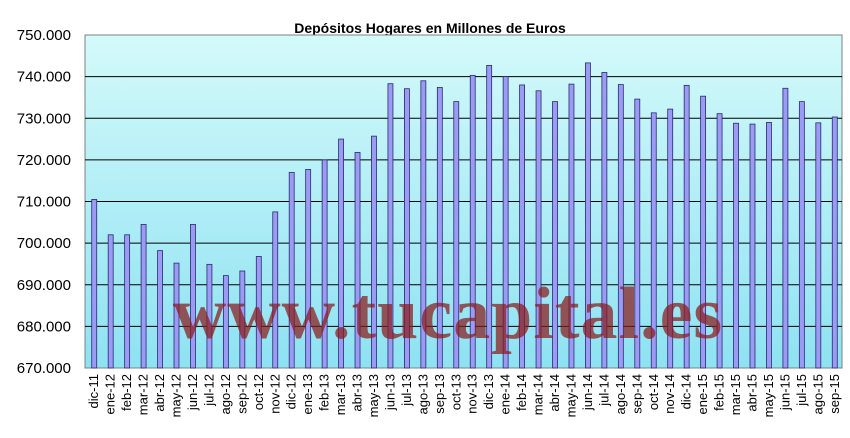 Image resolution: width=850 pixels, height=438 pixels. I want to click on x-tick-label: ago-14, so click(620, 394).